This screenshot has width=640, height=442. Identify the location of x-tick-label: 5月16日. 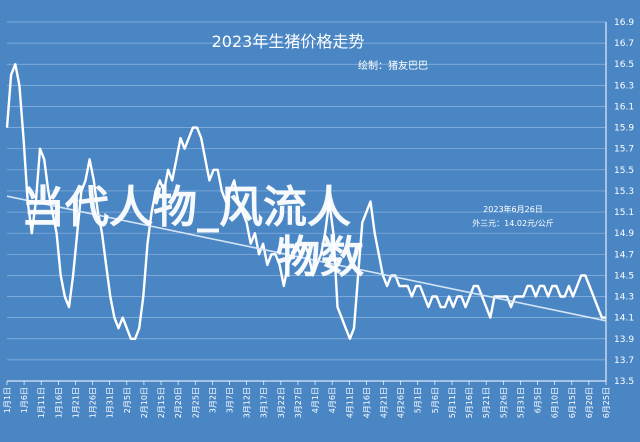
(469, 402).